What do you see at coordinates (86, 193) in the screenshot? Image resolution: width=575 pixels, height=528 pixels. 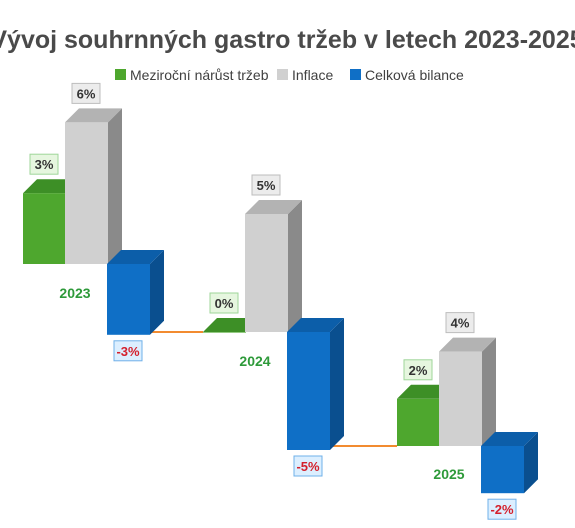 I see `bar-inflace-2023` at bounding box center [86, 193].